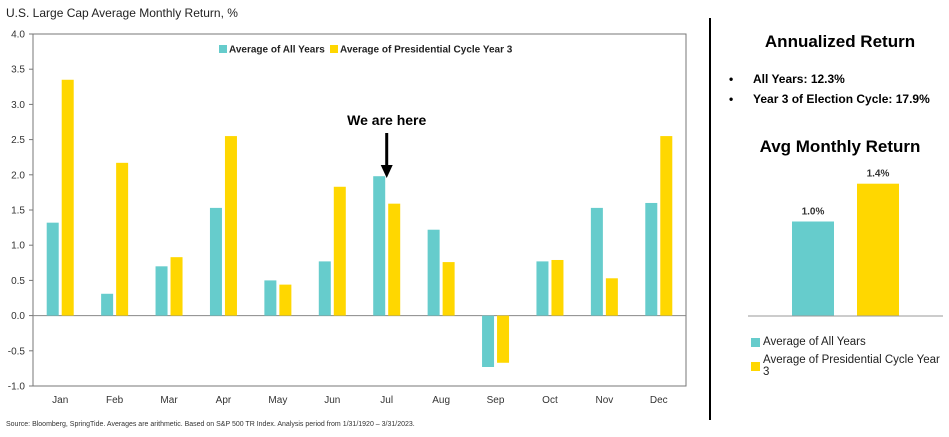 The height and width of the screenshot is (437, 949). I want to click on bar-cycle-year3-aug, so click(448, 289).